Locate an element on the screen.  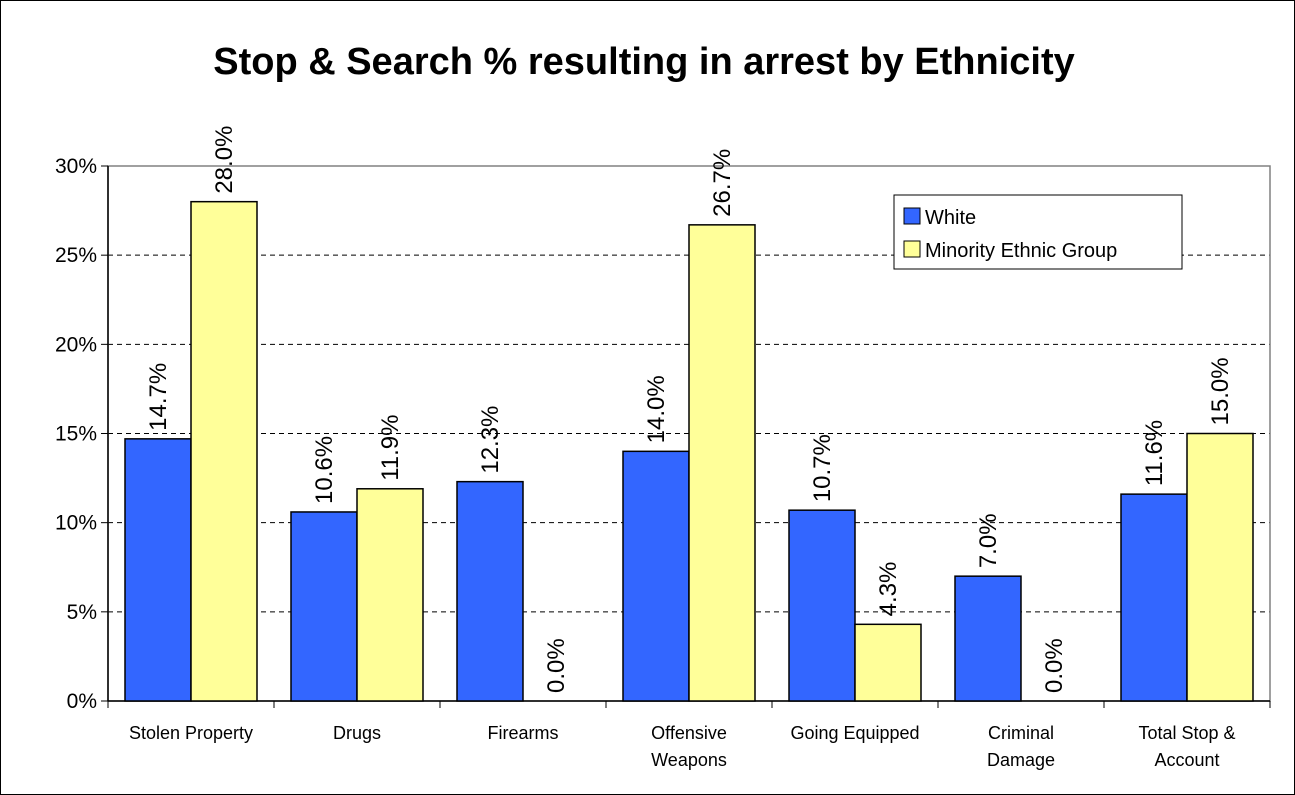
x-tick-label: Offensive is located at coordinates (689, 733).